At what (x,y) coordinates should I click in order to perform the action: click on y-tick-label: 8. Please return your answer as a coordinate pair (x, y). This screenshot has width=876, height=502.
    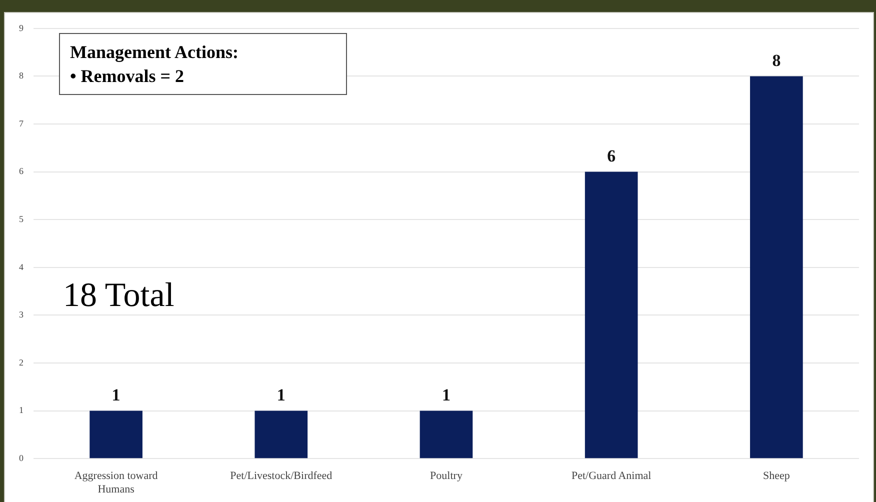
    Looking at the image, I should click on (21, 75).